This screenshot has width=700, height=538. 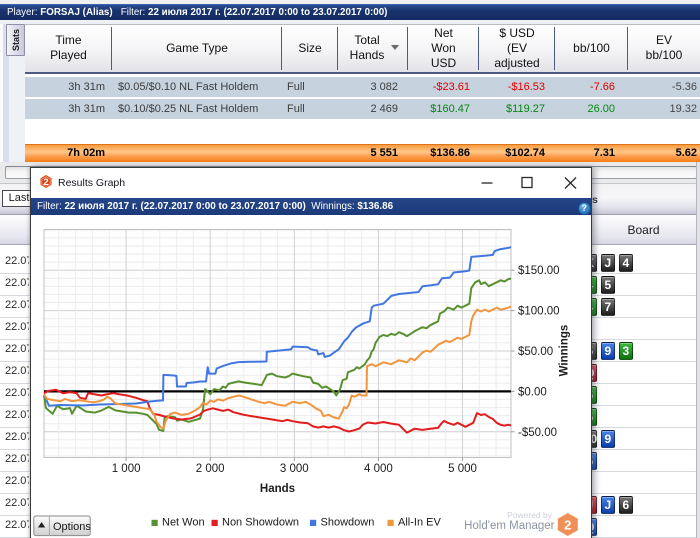 I want to click on svg-text: Options, so click(x=72, y=527).